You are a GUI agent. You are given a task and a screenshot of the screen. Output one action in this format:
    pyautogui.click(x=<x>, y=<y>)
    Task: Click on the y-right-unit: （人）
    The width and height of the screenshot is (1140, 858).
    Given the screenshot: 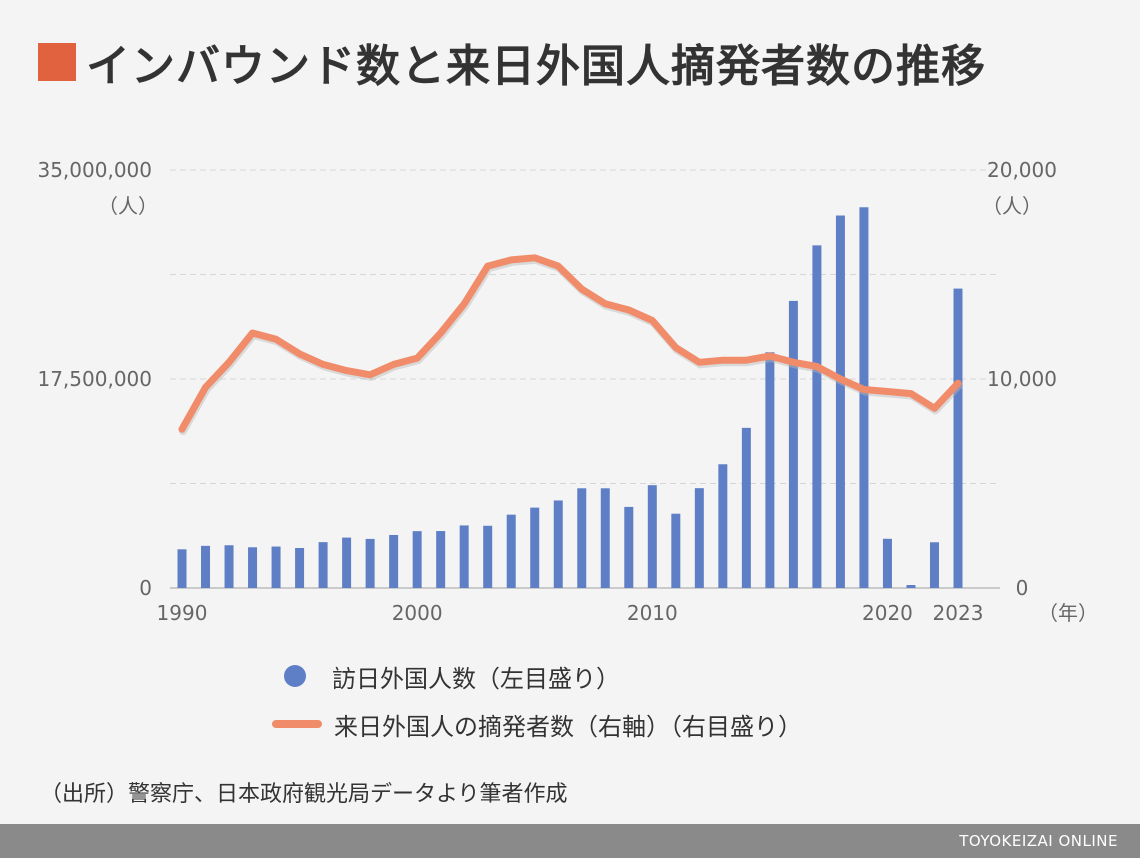 What is the action you would take?
    pyautogui.click(x=1012, y=206)
    